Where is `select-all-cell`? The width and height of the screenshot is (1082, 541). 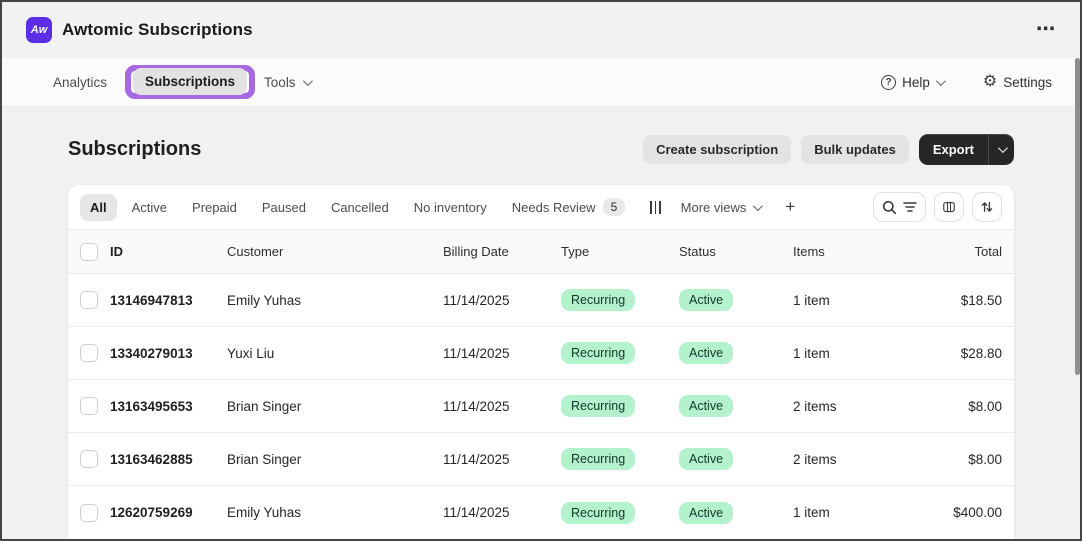
select-all-cell is located at coordinates (95, 251).